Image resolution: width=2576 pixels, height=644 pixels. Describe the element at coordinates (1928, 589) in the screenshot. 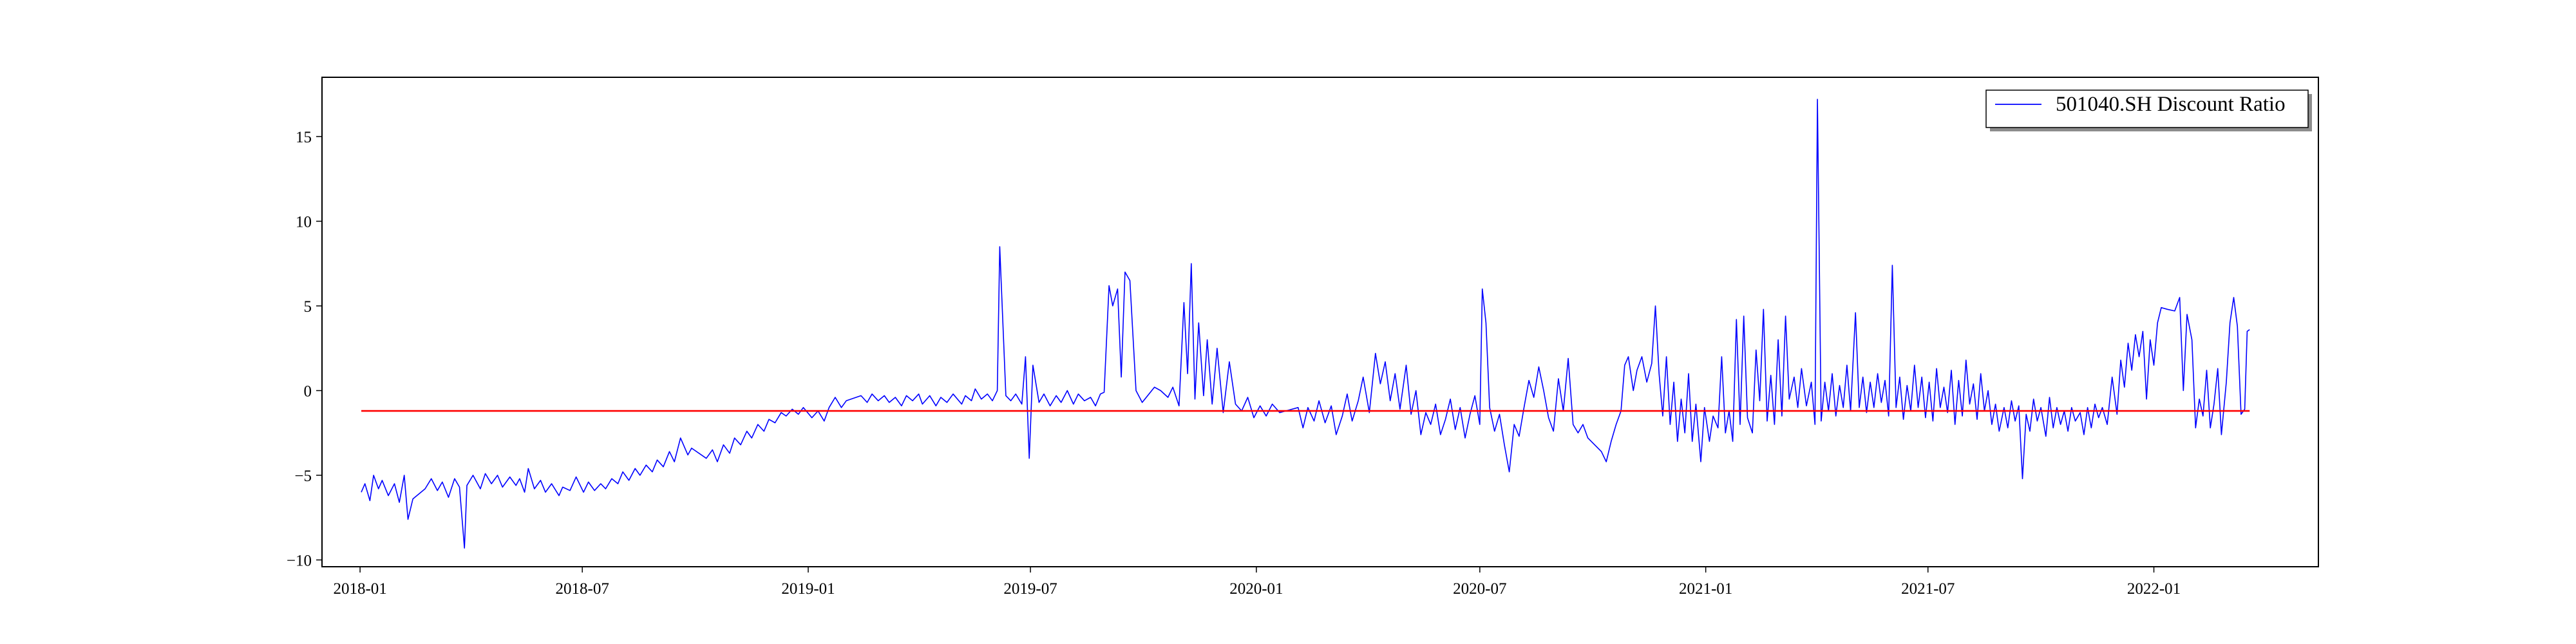

I see `x-tick-label: 2021-07` at that location.